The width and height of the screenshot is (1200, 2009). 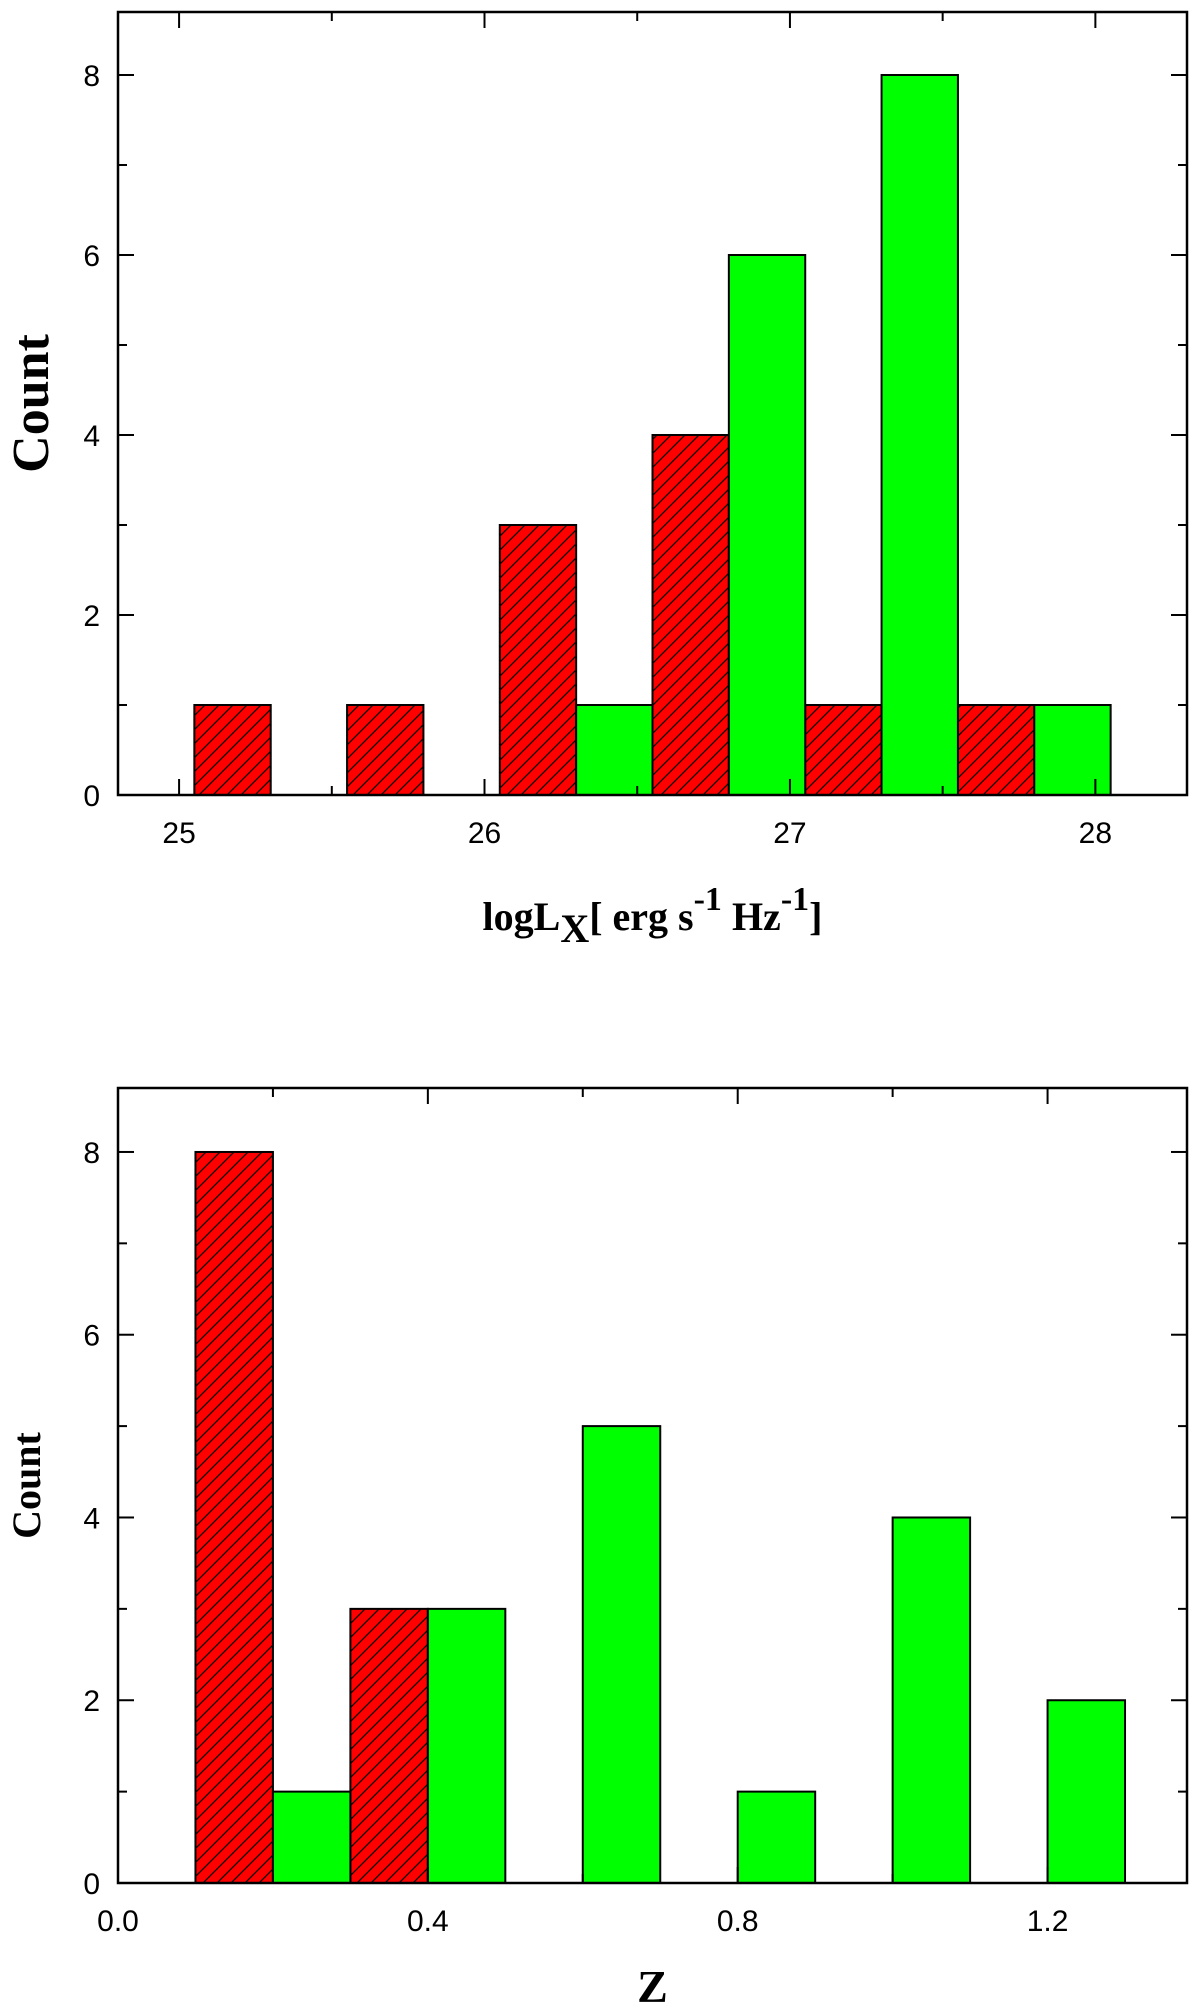 What do you see at coordinates (652, 1985) in the screenshot?
I see `x-axis-label: Z` at bounding box center [652, 1985].